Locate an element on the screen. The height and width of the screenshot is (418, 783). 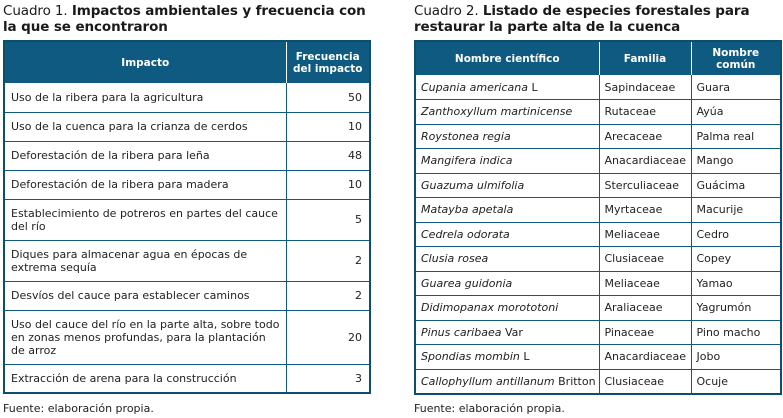
scientific-name: Callophyllum antillanum is located at coordinates (488, 381).